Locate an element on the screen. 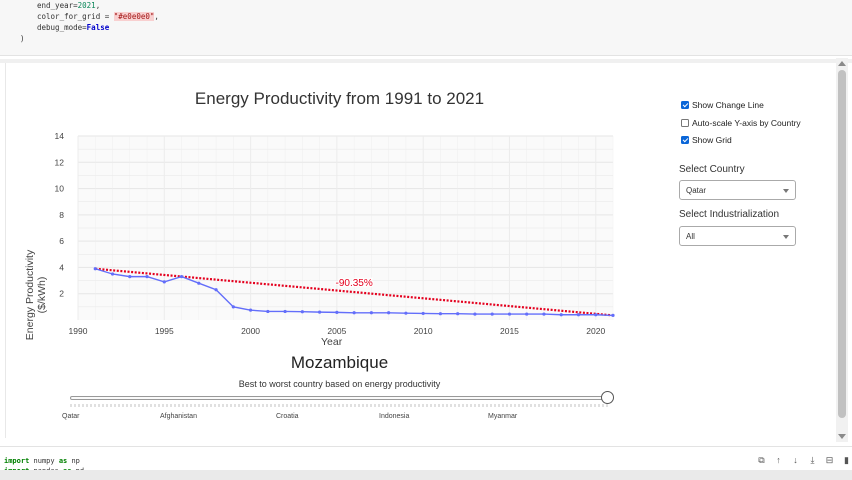 Image resolution: width=852 pixels, height=480 pixels. bottom-strip is located at coordinates (426, 475).